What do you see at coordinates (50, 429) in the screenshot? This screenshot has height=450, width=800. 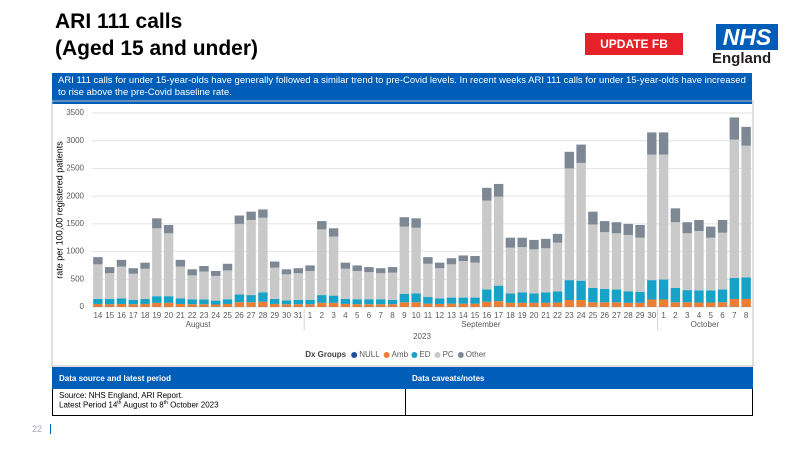 I see `divider` at bounding box center [50, 429].